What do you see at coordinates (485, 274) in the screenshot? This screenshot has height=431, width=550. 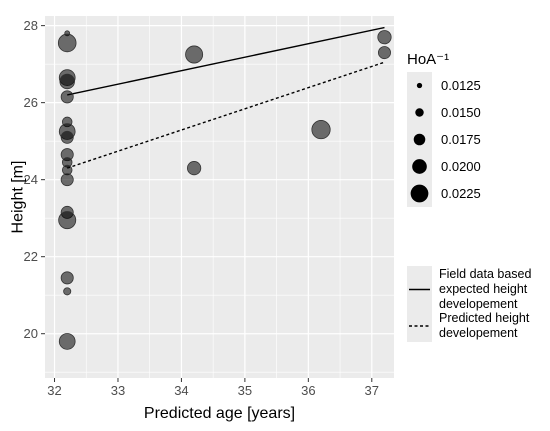 I see `line-legend-label: Field data based` at bounding box center [485, 274].